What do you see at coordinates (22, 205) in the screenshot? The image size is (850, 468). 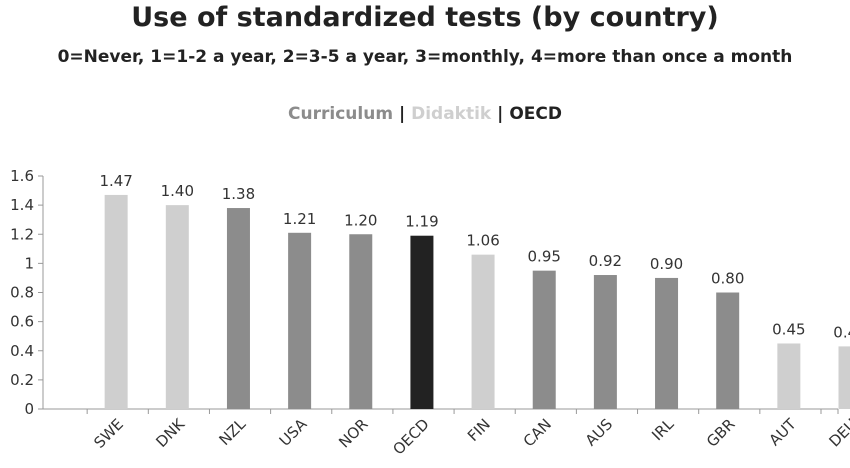 I see `y-tick-label: 1.4` at bounding box center [22, 205].